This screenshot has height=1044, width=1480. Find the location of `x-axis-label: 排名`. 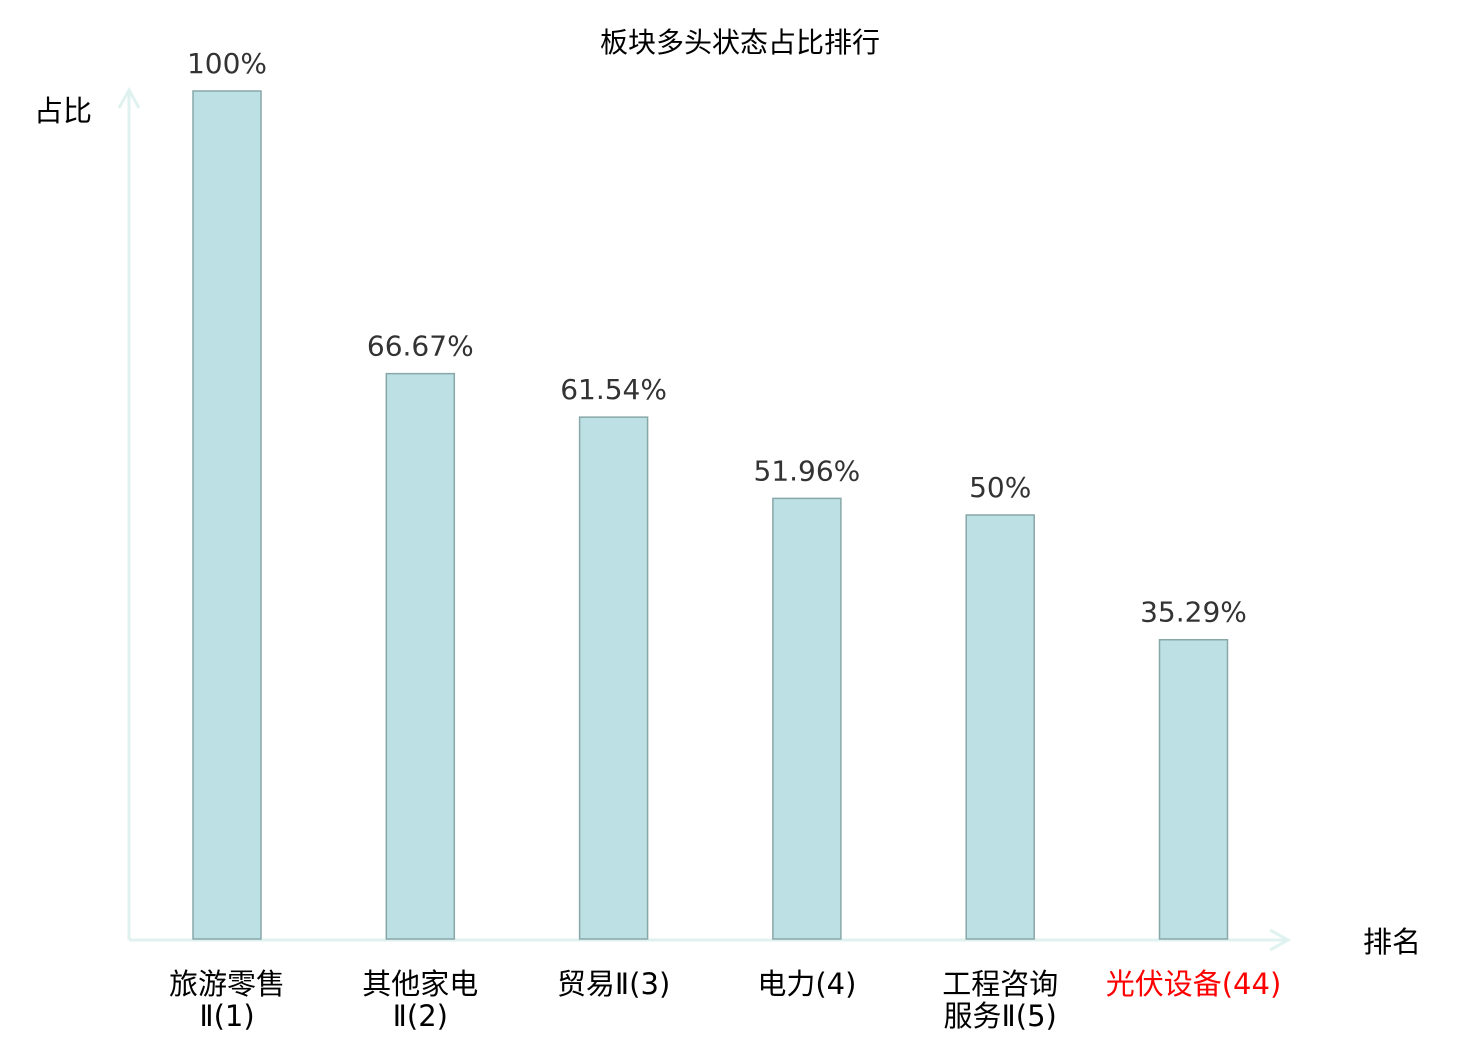

x-axis-label: 排名 is located at coordinates (1392, 942).